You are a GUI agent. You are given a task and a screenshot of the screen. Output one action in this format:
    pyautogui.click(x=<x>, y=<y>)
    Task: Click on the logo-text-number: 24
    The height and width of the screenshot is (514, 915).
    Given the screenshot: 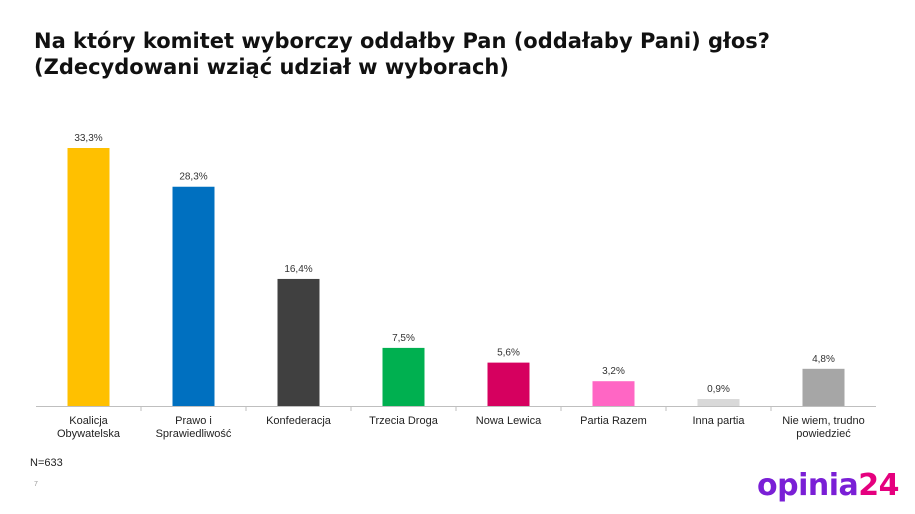 What is the action you would take?
    pyautogui.click(x=879, y=485)
    